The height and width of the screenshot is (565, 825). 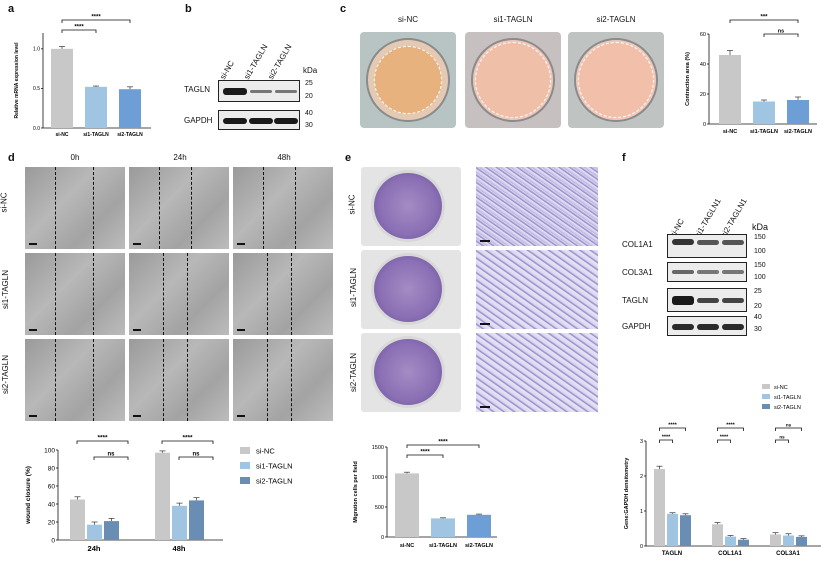 What do you see at coordinates (94, 548) in the screenshot?
I see `x-tick-label: 24h` at bounding box center [94, 548].